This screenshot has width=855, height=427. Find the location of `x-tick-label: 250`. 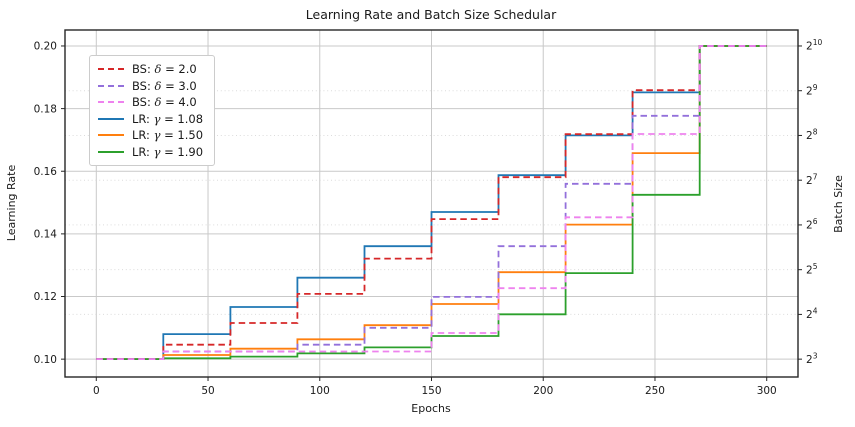

x-tick-label: 250 is located at coordinates (655, 391).